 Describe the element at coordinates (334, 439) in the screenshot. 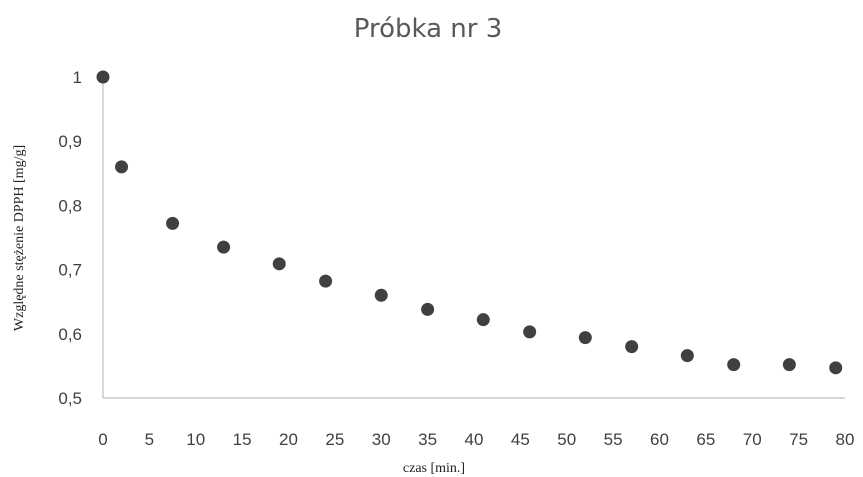

I see `x-tick-label: 25` at that location.